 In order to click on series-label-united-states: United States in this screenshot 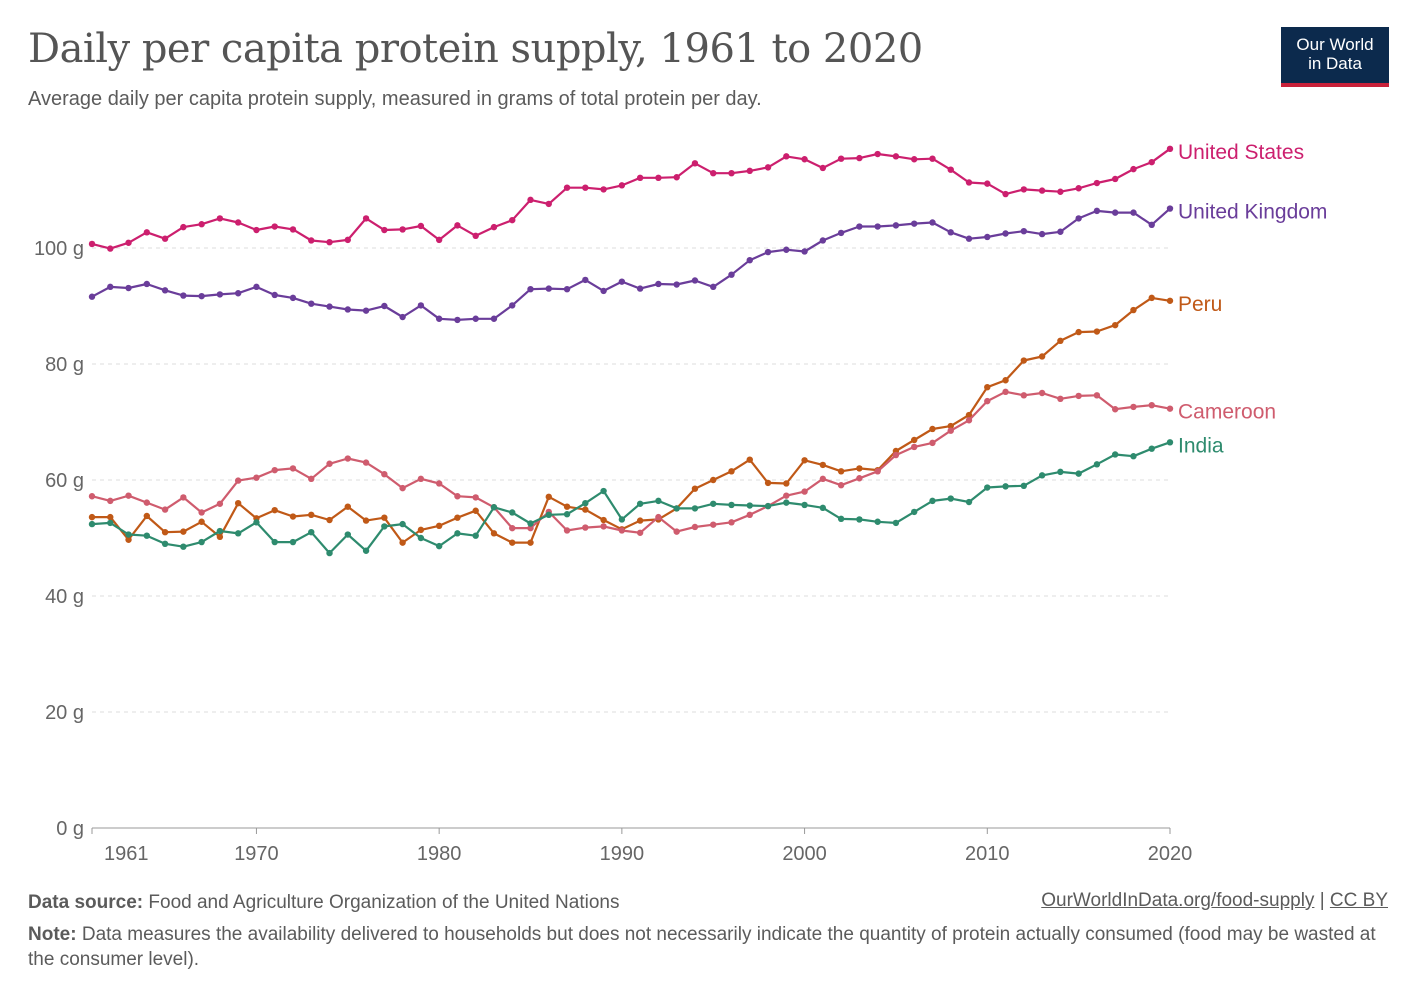, I will do `click(1241, 152)`.